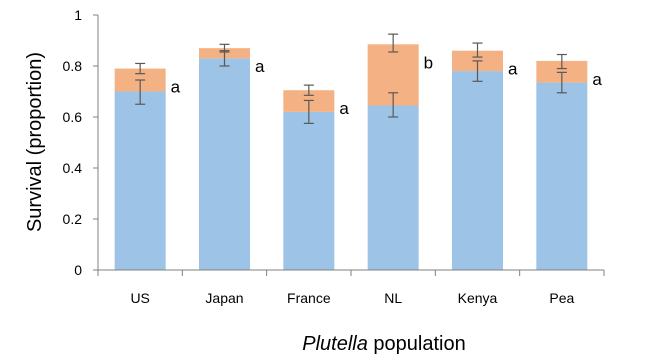  What do you see at coordinates (73, 117) in the screenshot?
I see `y-tick-label: 0.6` at bounding box center [73, 117].